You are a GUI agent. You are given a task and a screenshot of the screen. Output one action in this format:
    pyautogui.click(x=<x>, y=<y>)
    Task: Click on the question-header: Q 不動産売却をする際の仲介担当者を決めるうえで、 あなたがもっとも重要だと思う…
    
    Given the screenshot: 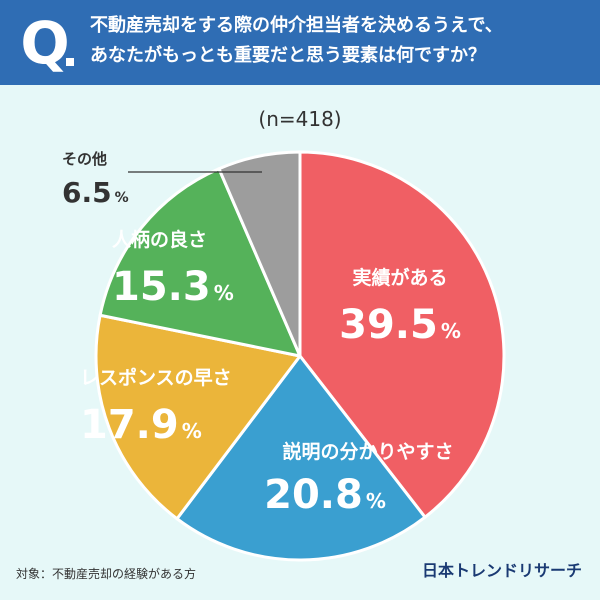 What is the action you would take?
    pyautogui.click(x=300, y=42)
    